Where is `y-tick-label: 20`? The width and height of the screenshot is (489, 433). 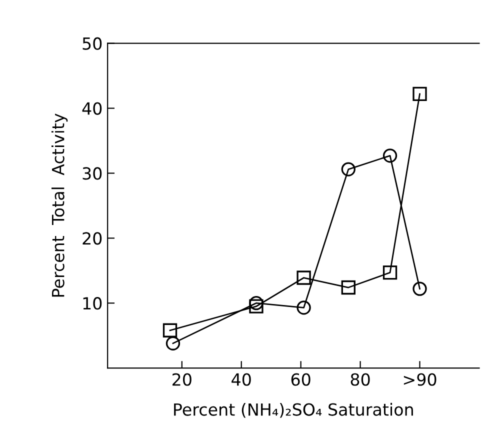
y-tick-label: 20 is located at coordinates (92, 238).